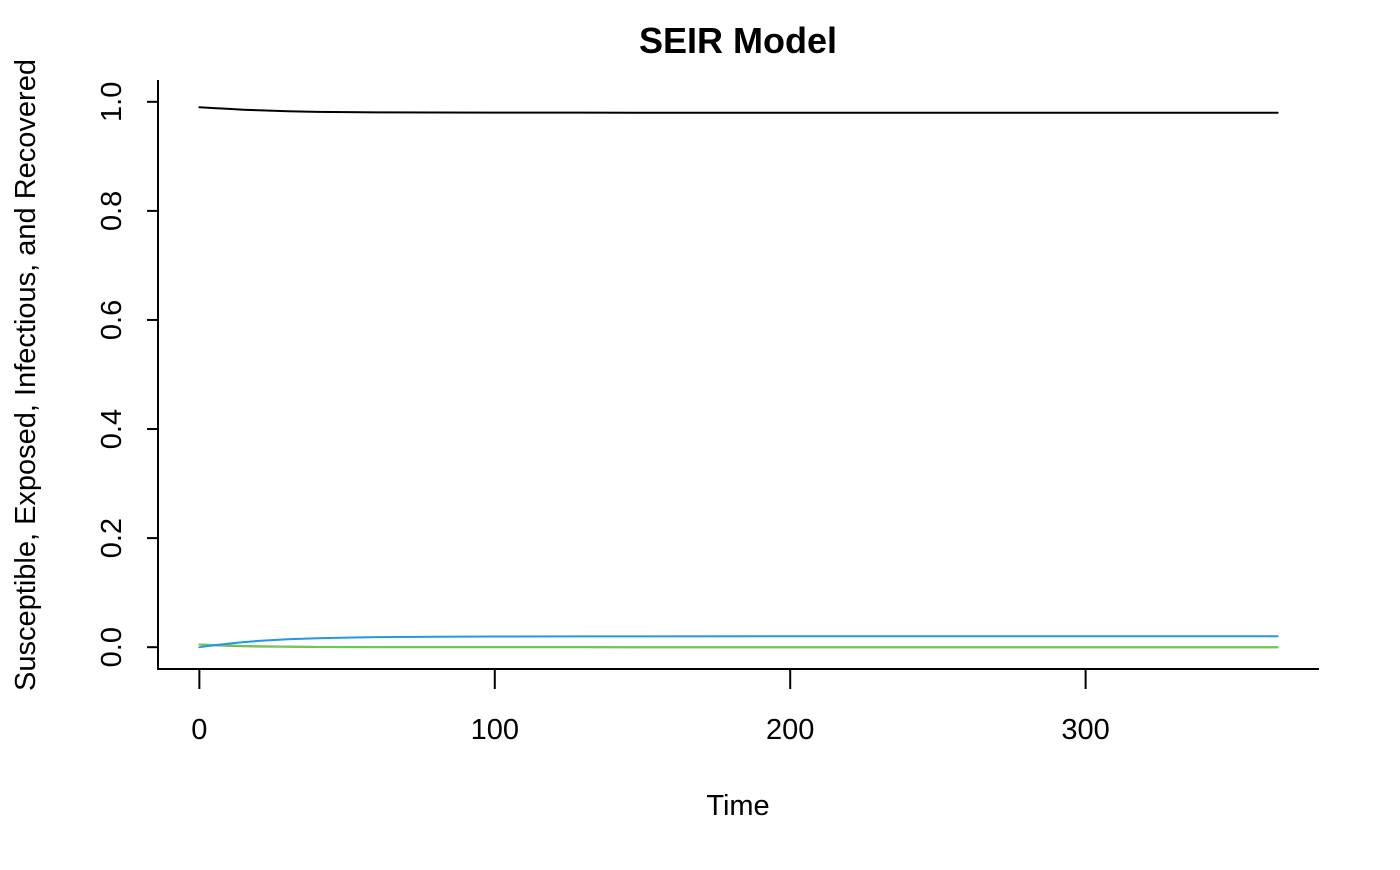  What do you see at coordinates (737, 806) in the screenshot?
I see `x-axis-label: Time` at bounding box center [737, 806].